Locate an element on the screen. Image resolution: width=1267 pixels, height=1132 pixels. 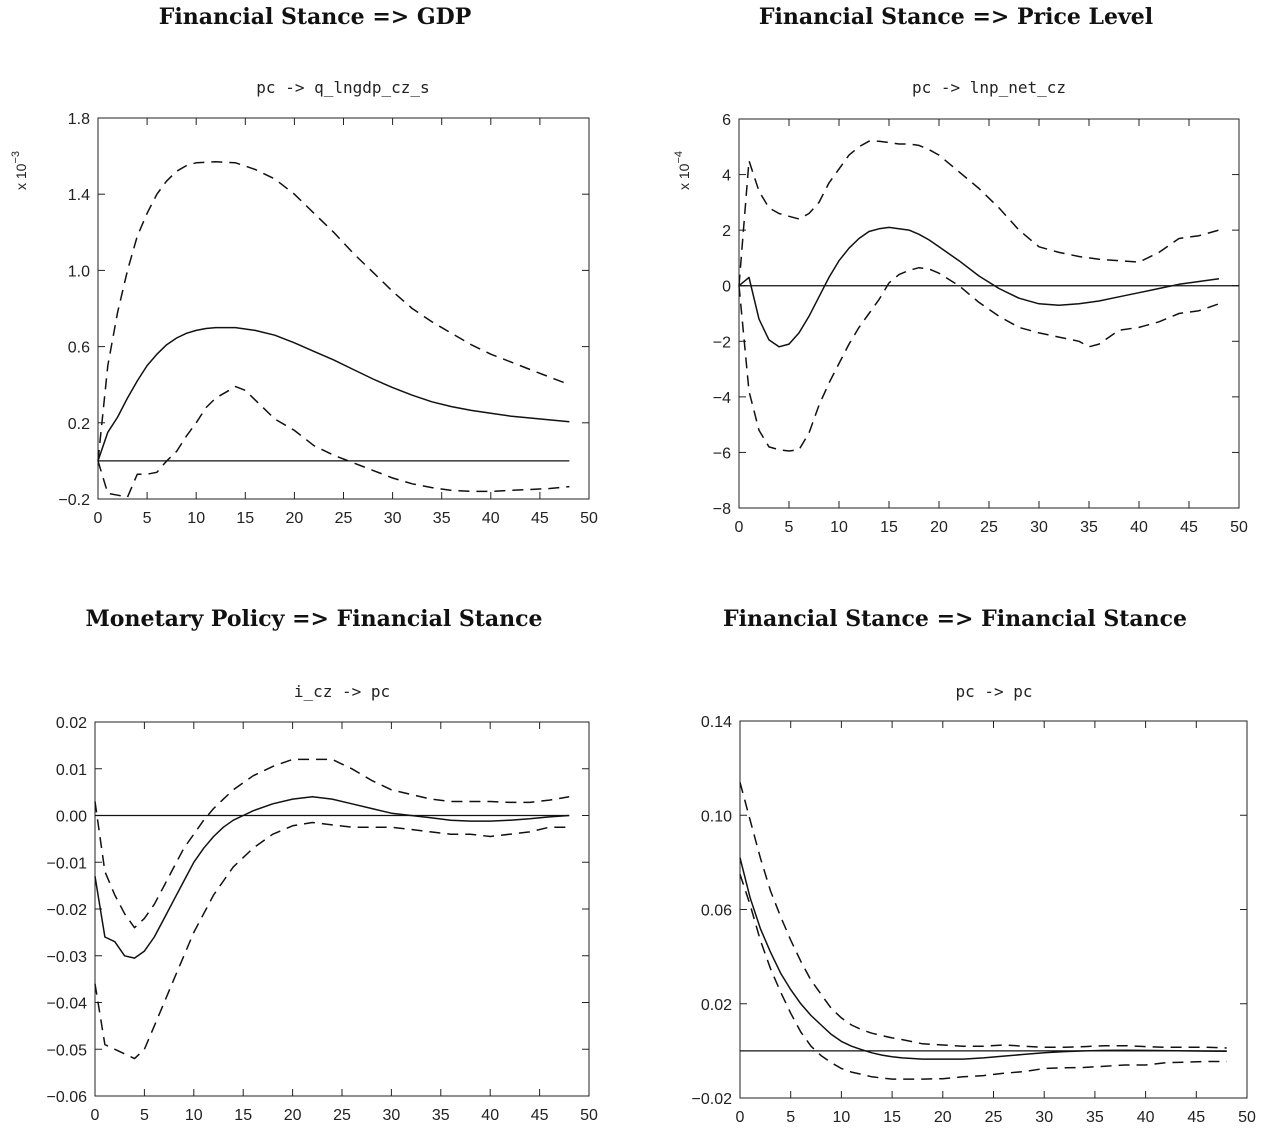
axis-multiplier-exponent: −4 is located at coordinates (679, 157).